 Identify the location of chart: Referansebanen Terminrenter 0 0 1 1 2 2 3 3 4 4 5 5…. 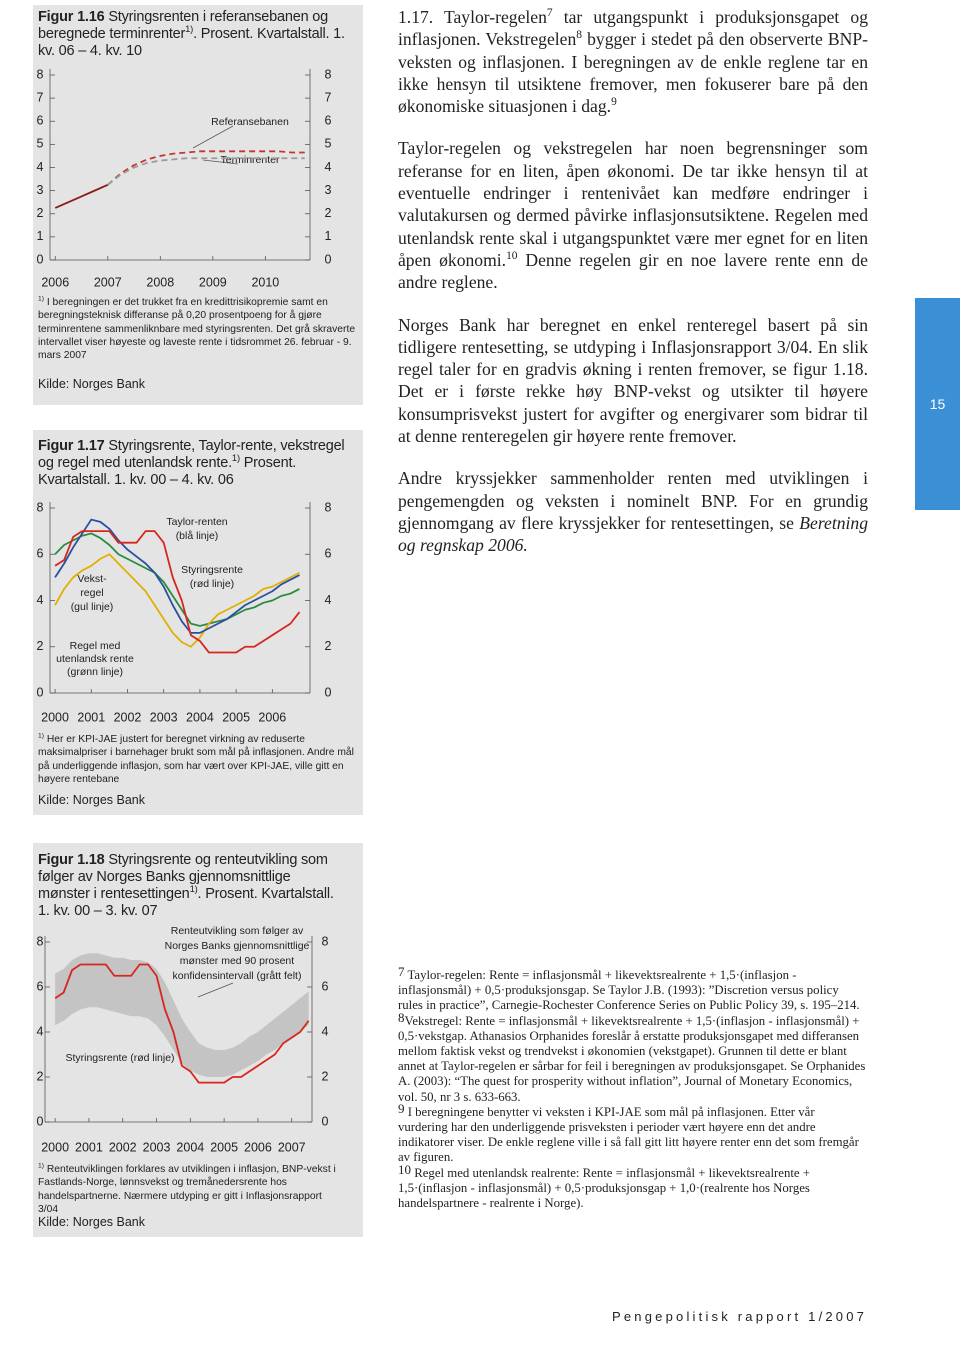
(184, 178).